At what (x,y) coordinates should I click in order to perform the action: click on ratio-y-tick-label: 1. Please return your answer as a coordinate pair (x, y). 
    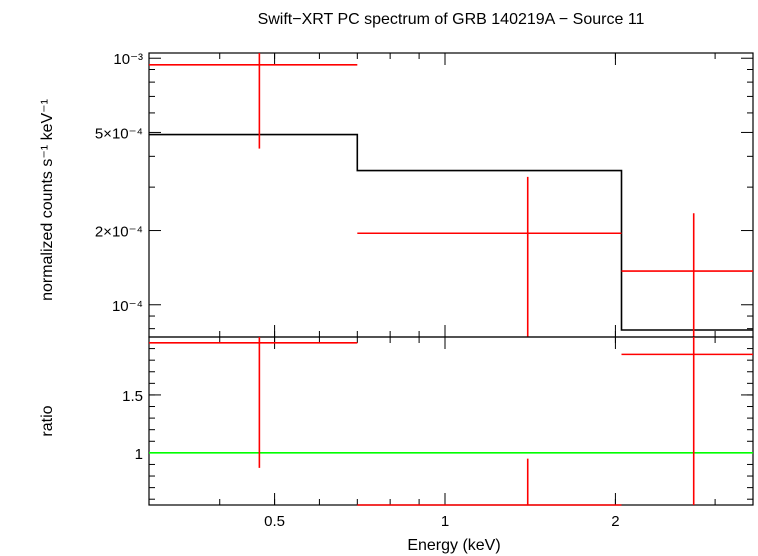
    Looking at the image, I should click on (139, 454).